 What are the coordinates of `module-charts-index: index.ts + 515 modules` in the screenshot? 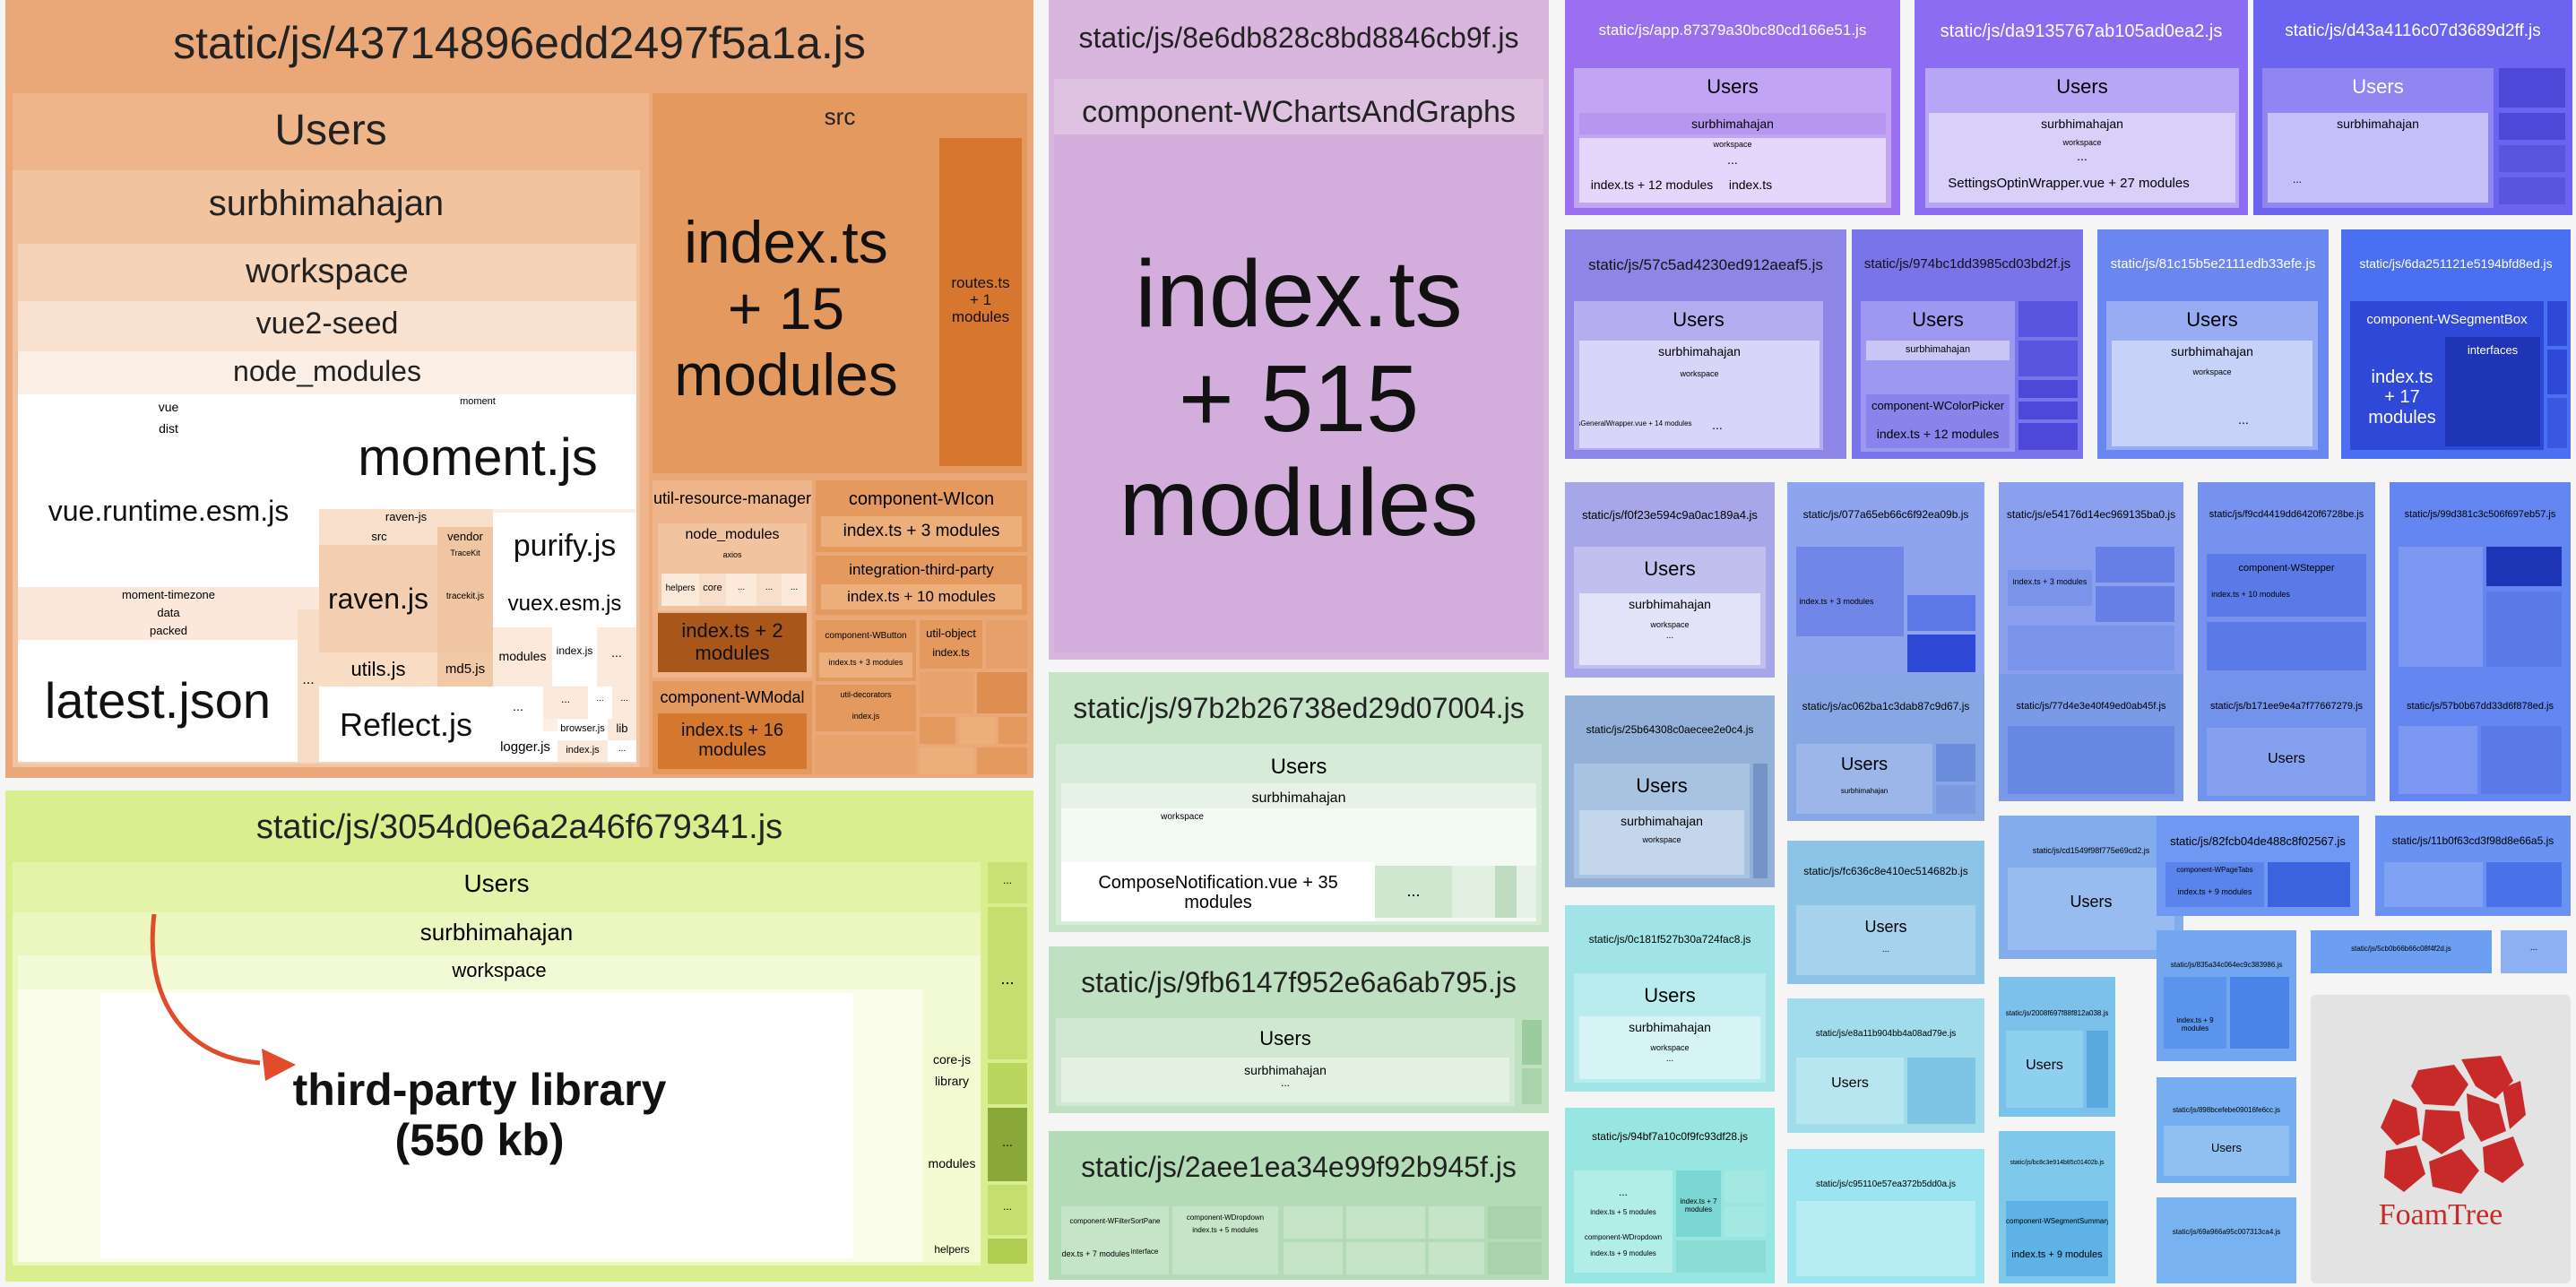 It's located at (1298, 393).